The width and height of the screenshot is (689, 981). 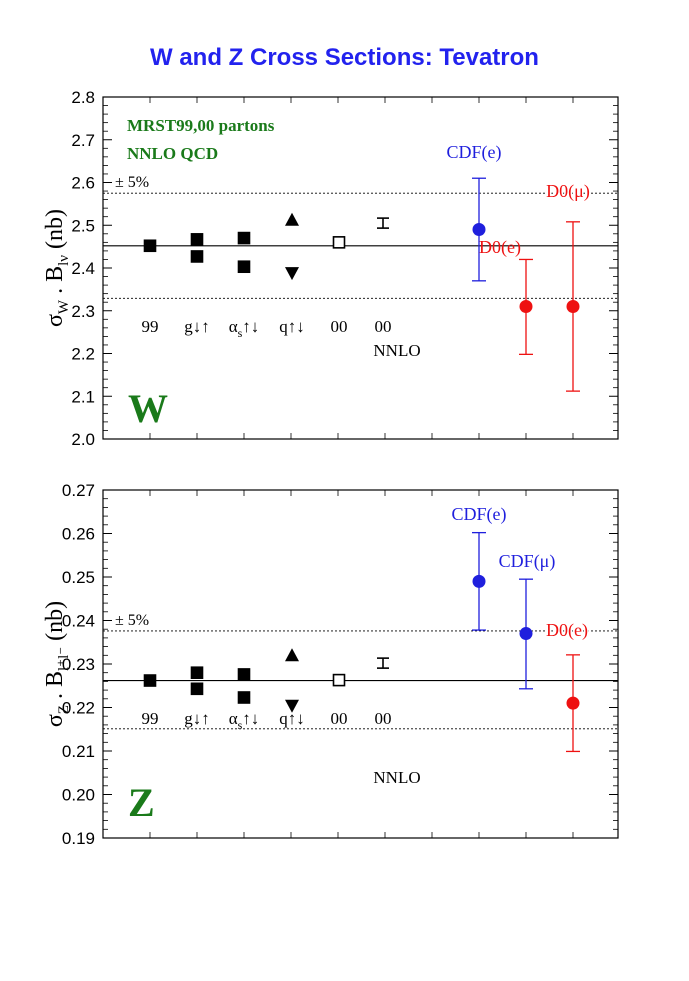 What do you see at coordinates (78, 751) in the screenshot?
I see `y-tick-label: 0.21` at bounding box center [78, 751].